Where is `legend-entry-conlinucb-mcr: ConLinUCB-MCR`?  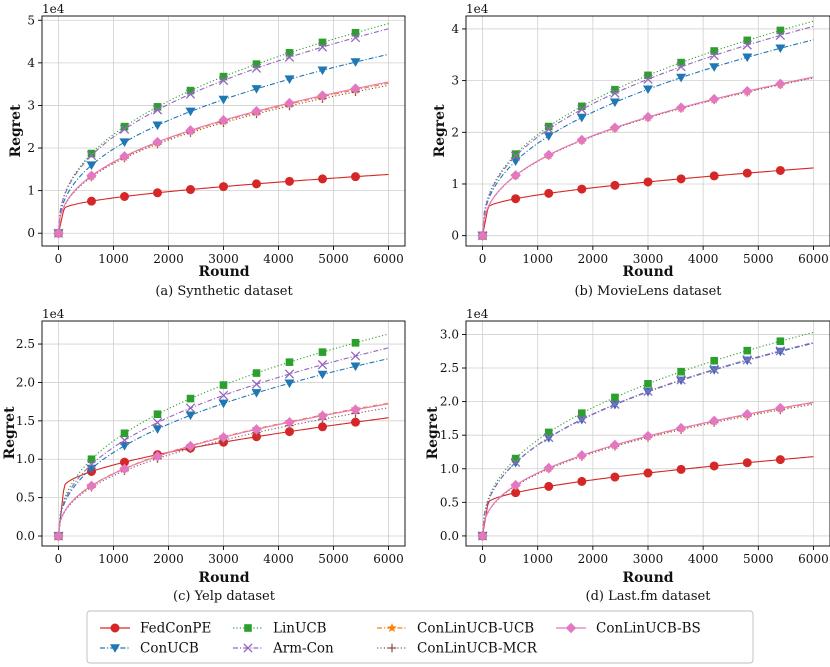 legend-entry-conlinucb-mcr: ConLinUCB-MCR is located at coordinates (457, 649).